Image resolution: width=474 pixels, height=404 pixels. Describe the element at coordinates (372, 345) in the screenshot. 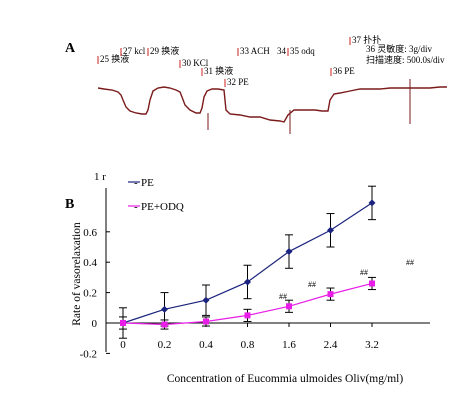

I see `x-tick-label: 3.2` at that location.